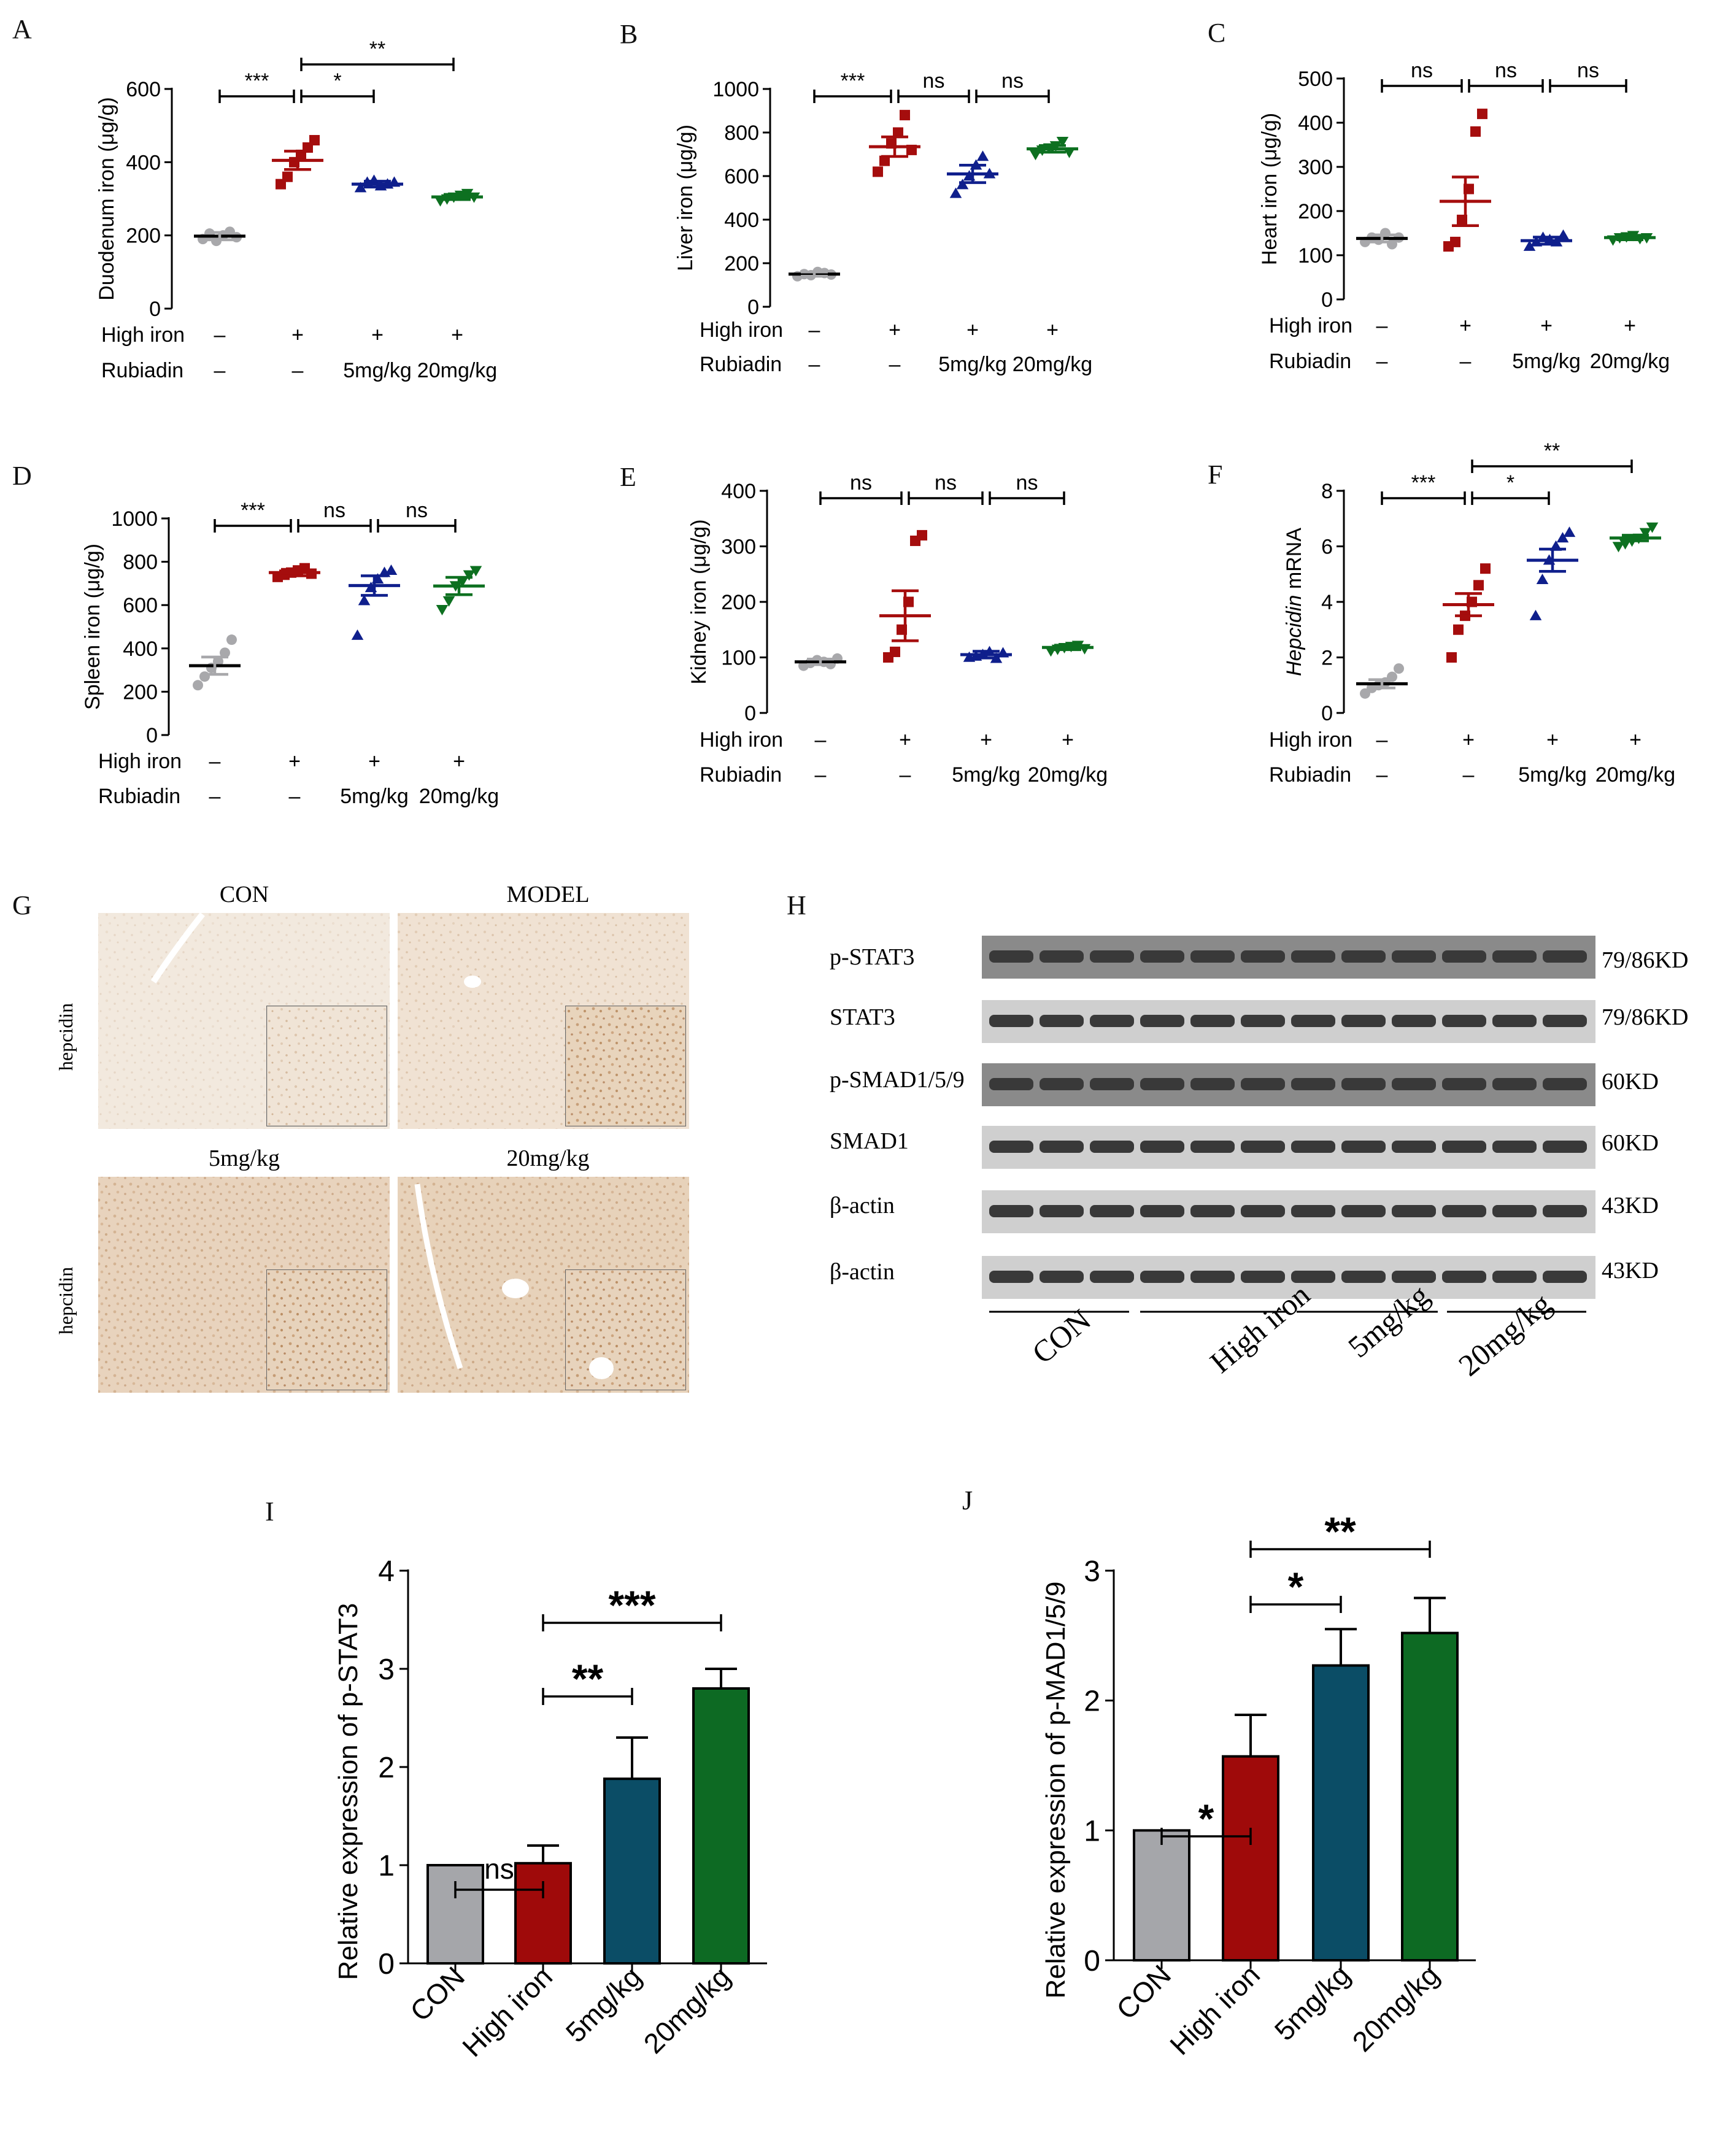 The image size is (1736, 2129). Describe the element at coordinates (742, 330) in the screenshot. I see `row-label-high-iron-b: High iron` at that location.